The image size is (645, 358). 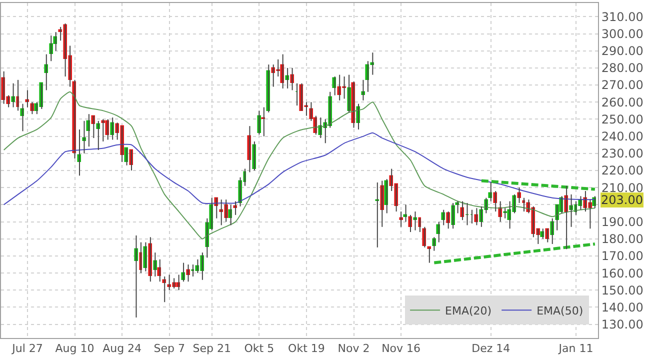 What do you see at coordinates (622, 51) in the screenshot?
I see `y-tick-label: 290.00` at bounding box center [622, 51].